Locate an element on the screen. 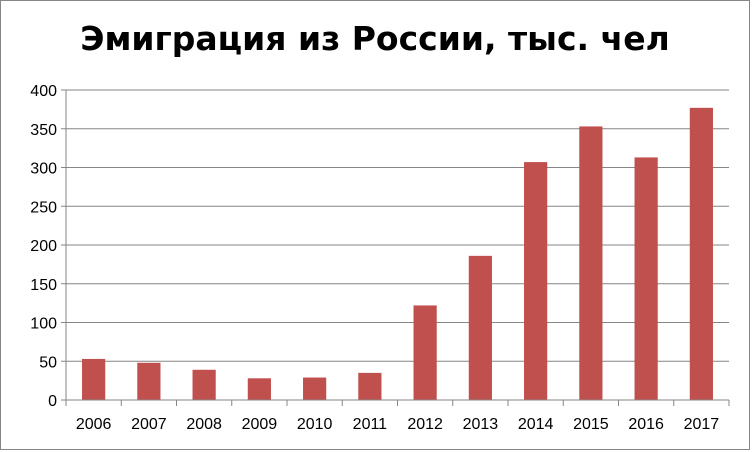 The image size is (752, 452). x-tick-label: 2006 is located at coordinates (94, 424).